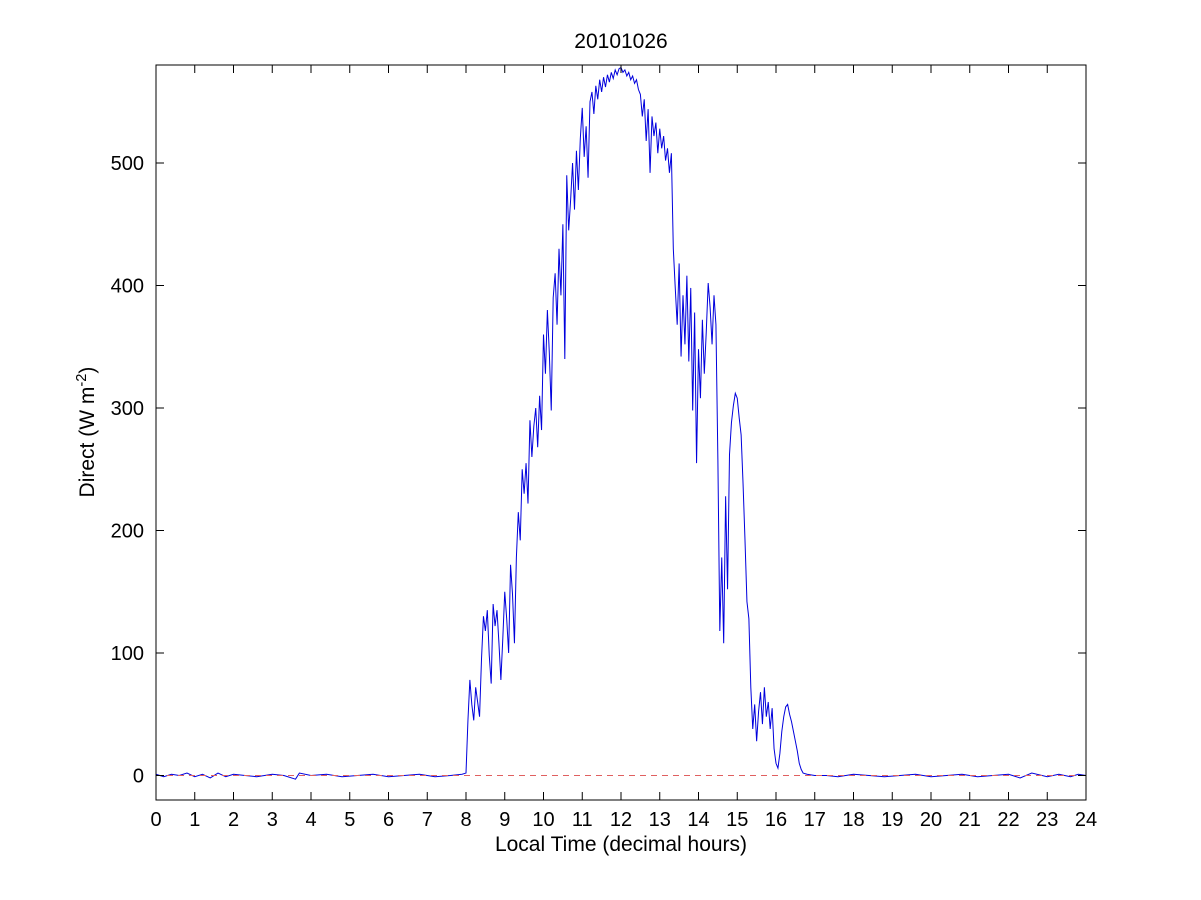 The height and width of the screenshot is (900, 1201). Describe the element at coordinates (815, 820) in the screenshot. I see `x-tick-label: 17` at that location.